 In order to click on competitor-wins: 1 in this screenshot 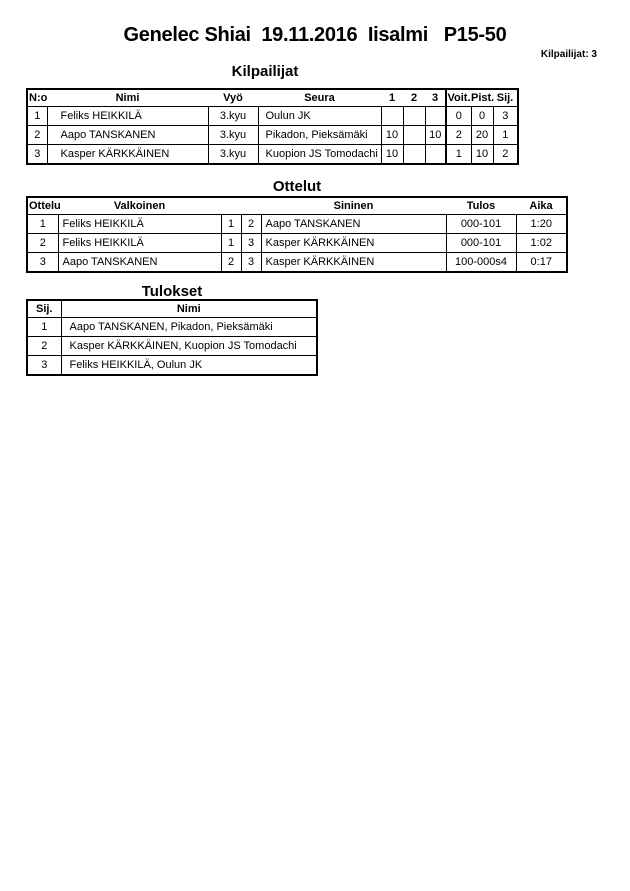, I will do `click(458, 153)`.